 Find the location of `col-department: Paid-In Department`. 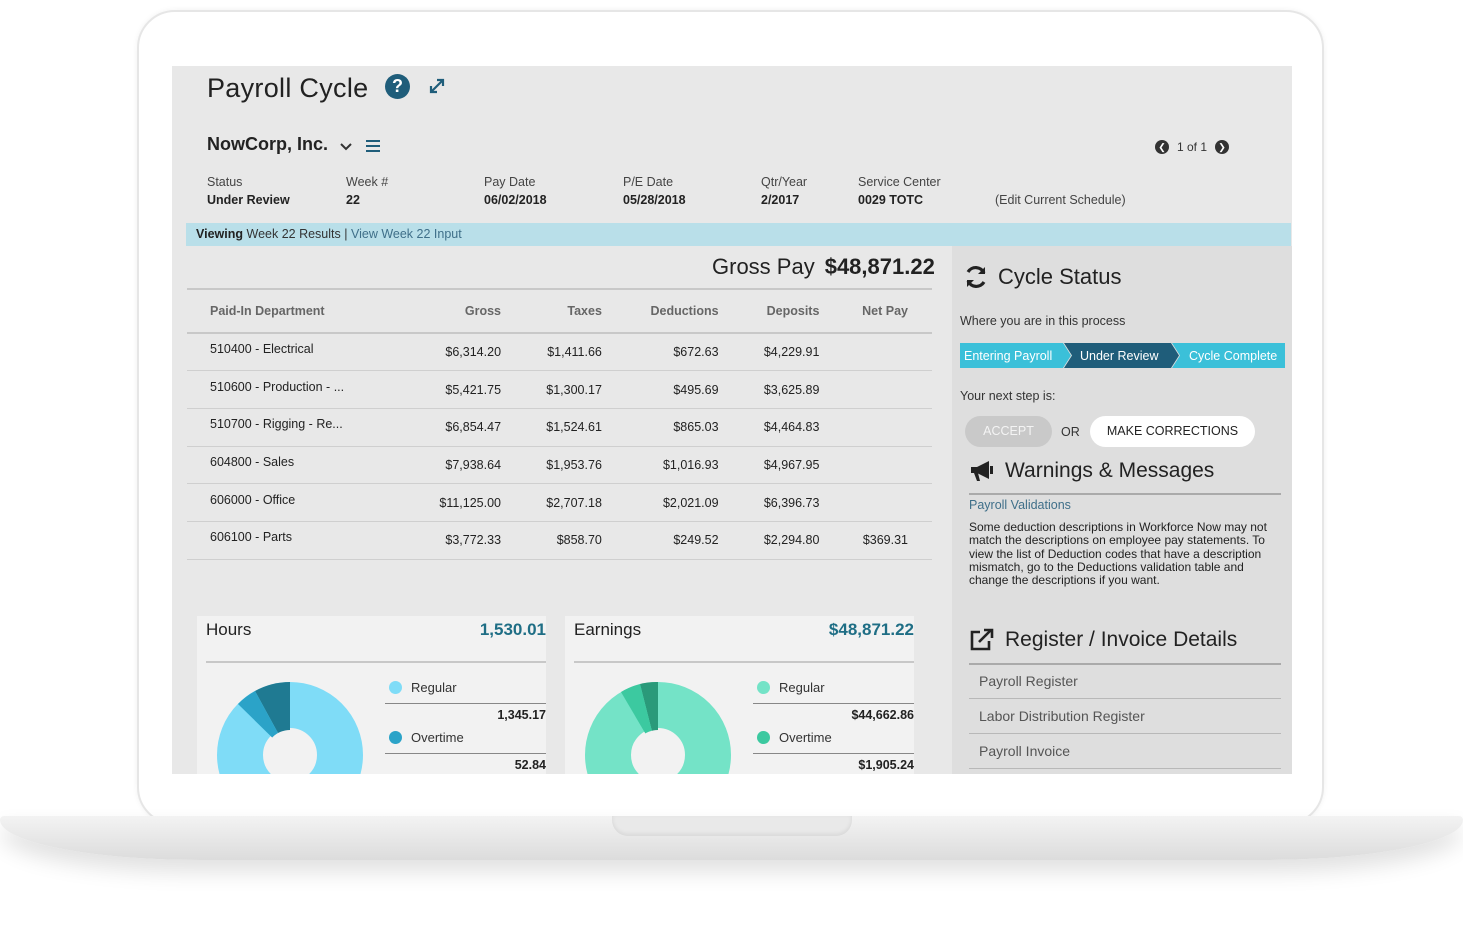

col-department: Paid-In Department is located at coordinates (302, 311).